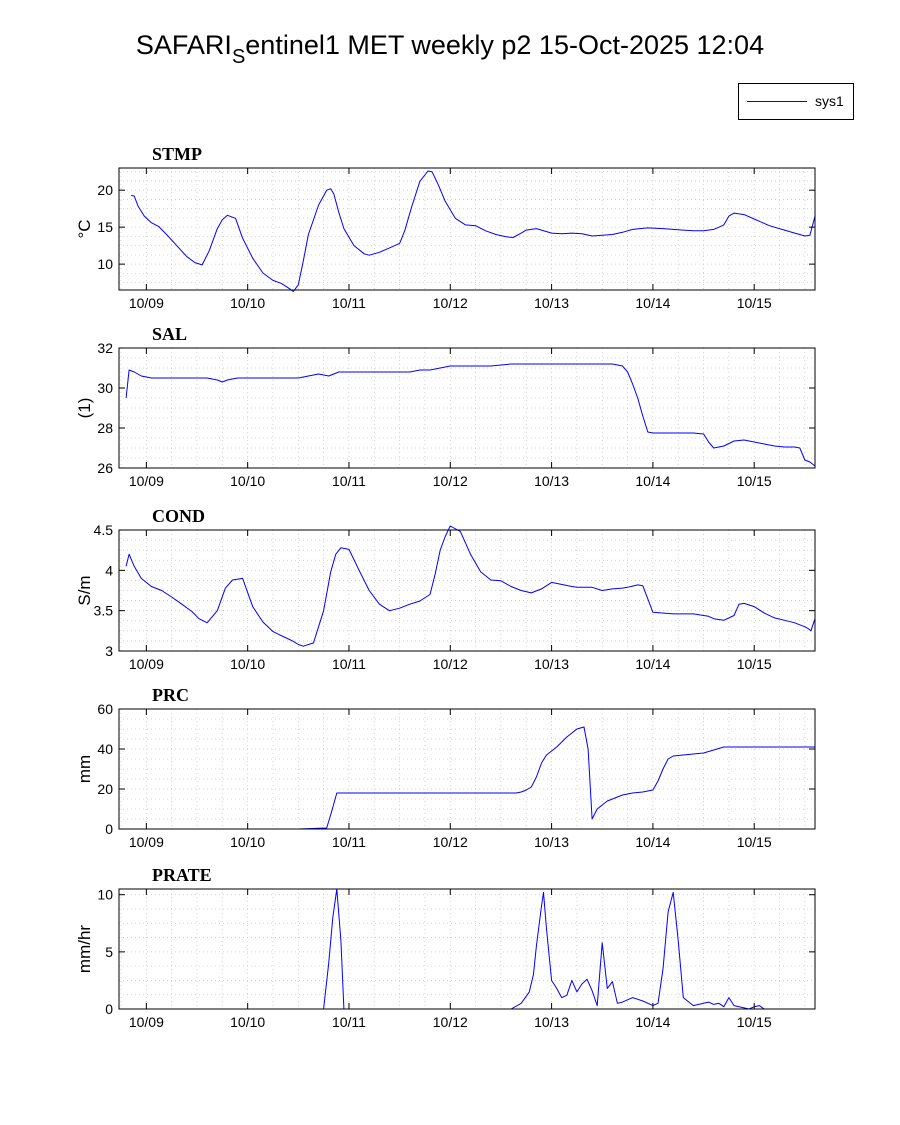 The height and width of the screenshot is (1125, 900). Describe the element at coordinates (84, 228) in the screenshot. I see `y-axis-label: °C` at that location.